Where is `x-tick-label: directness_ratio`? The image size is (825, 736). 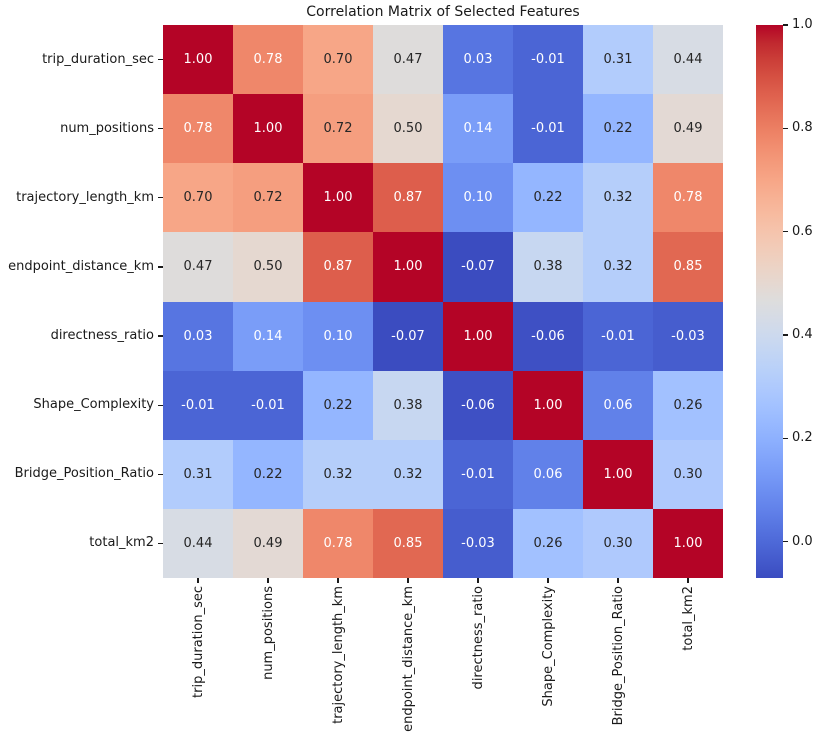 x-tick-label: directness_ratio is located at coordinates (478, 638).